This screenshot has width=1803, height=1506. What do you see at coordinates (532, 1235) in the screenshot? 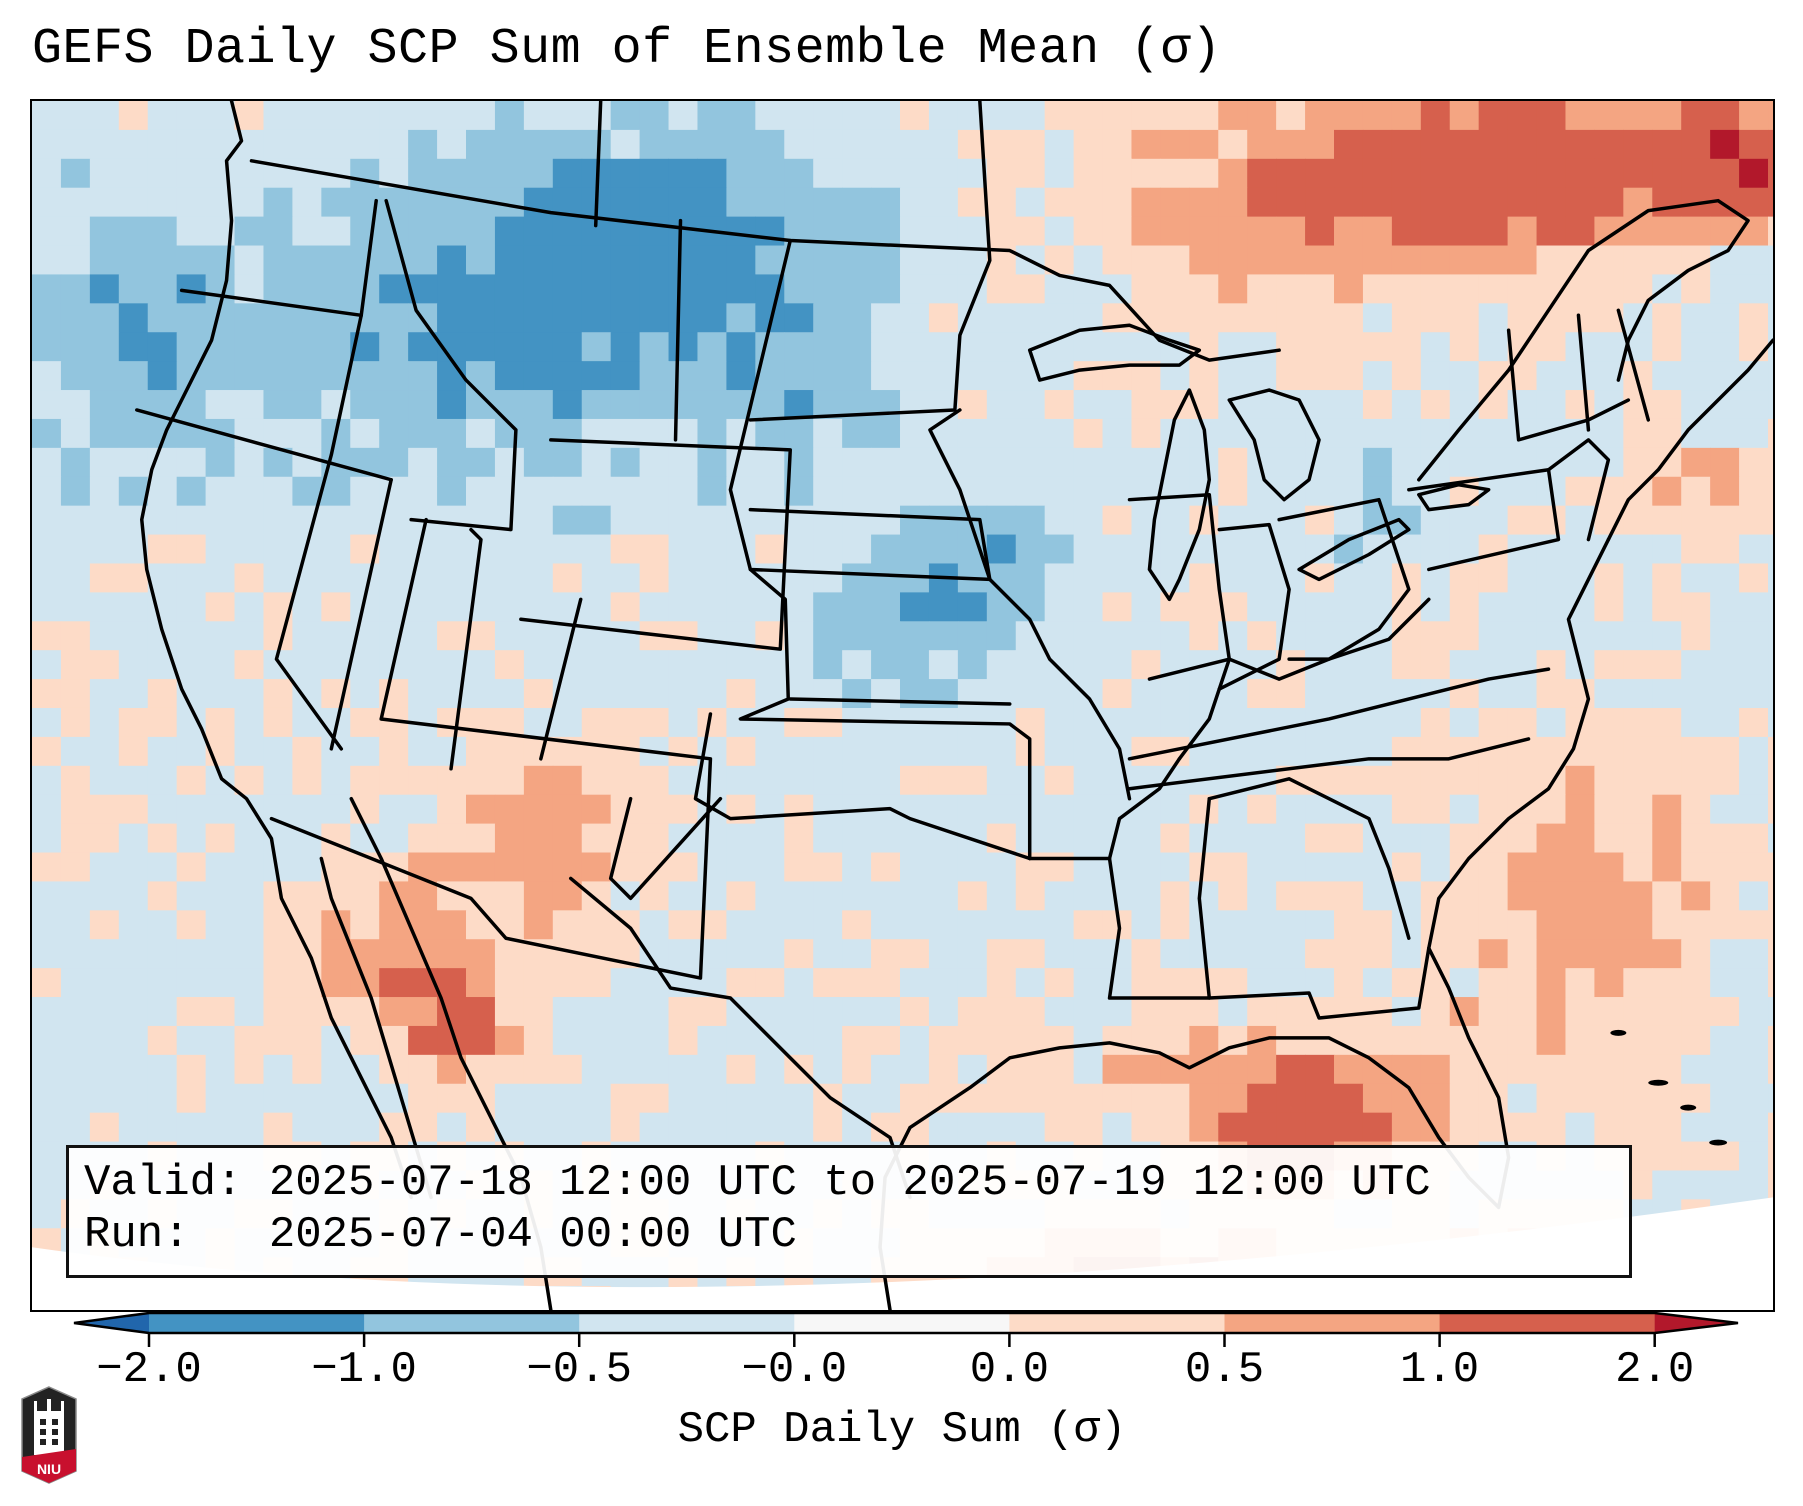
I see `run-value: 2025-07-04 00:00 UTC` at bounding box center [532, 1235].